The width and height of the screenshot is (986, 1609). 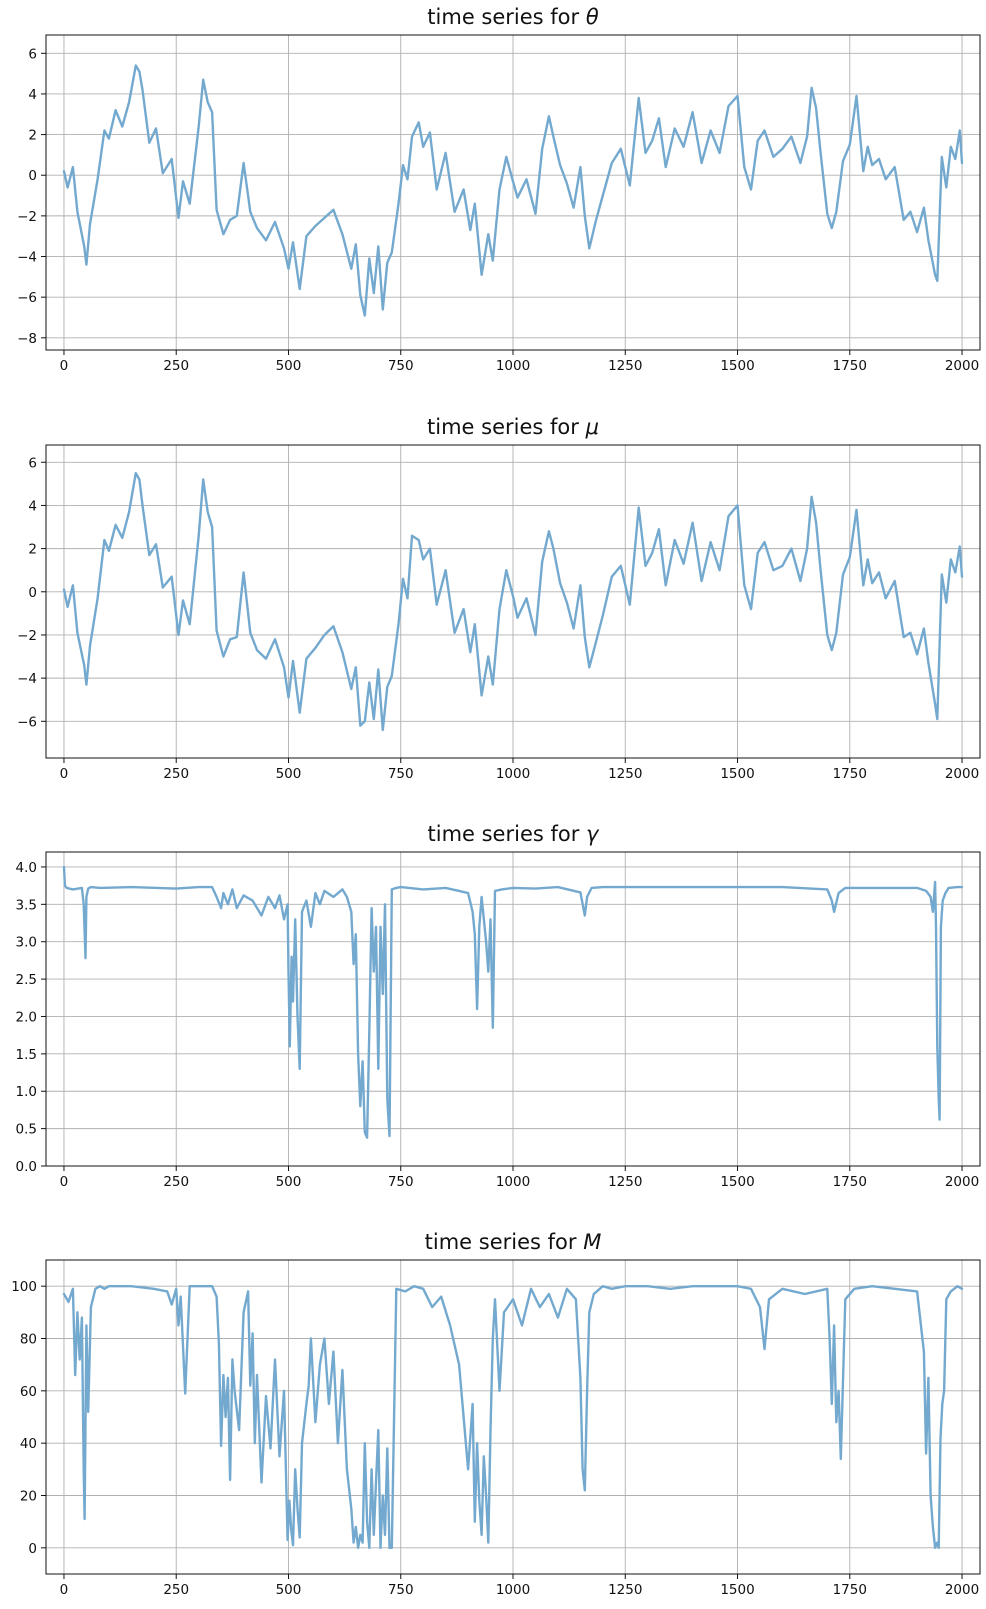 I want to click on title-symbol: γ, so click(x=593, y=834).